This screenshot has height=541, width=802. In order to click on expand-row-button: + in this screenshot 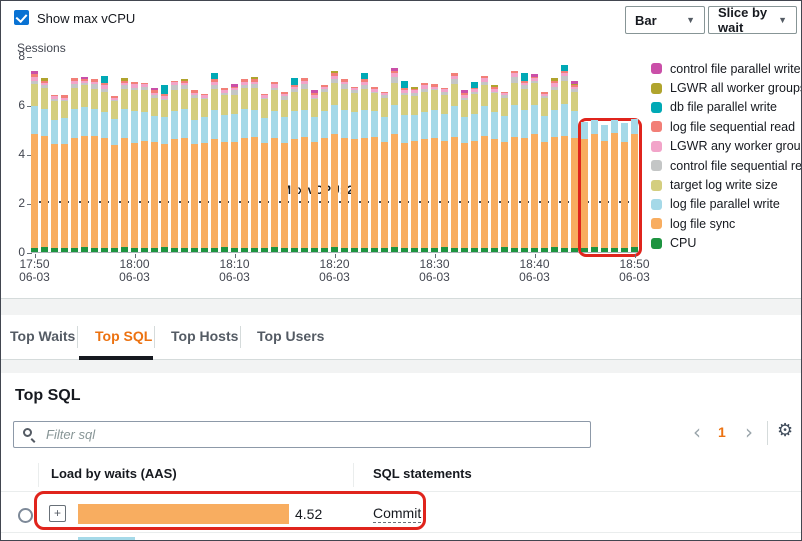, I will do `click(57, 513)`.